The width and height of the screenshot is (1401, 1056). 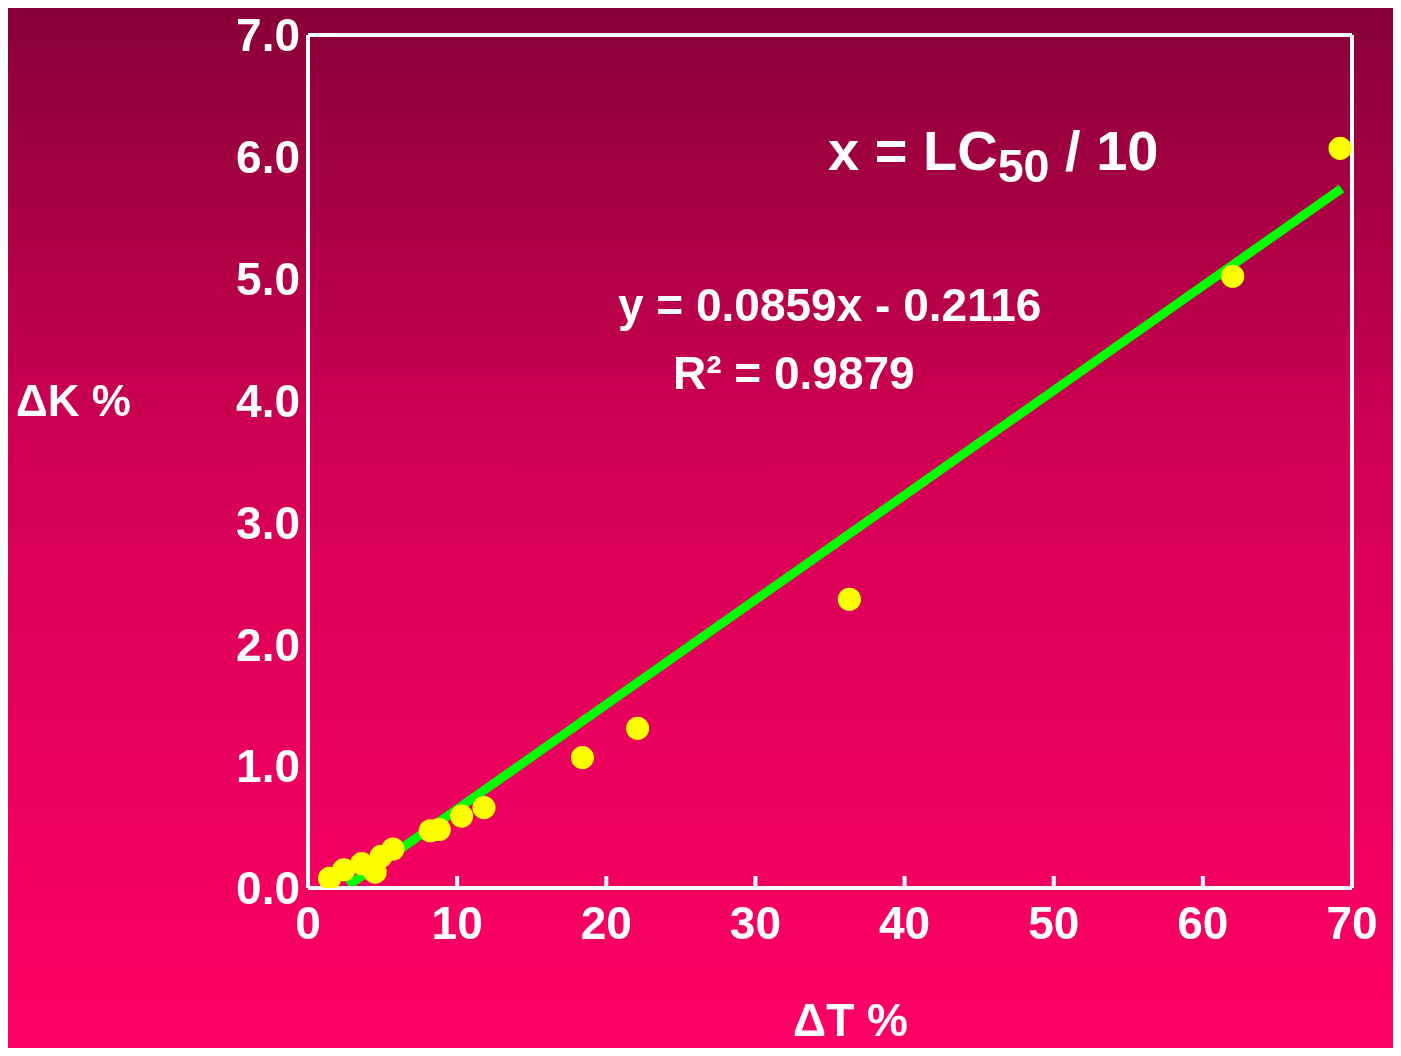 I want to click on x-tick-label: 50, so click(x=1054, y=922).